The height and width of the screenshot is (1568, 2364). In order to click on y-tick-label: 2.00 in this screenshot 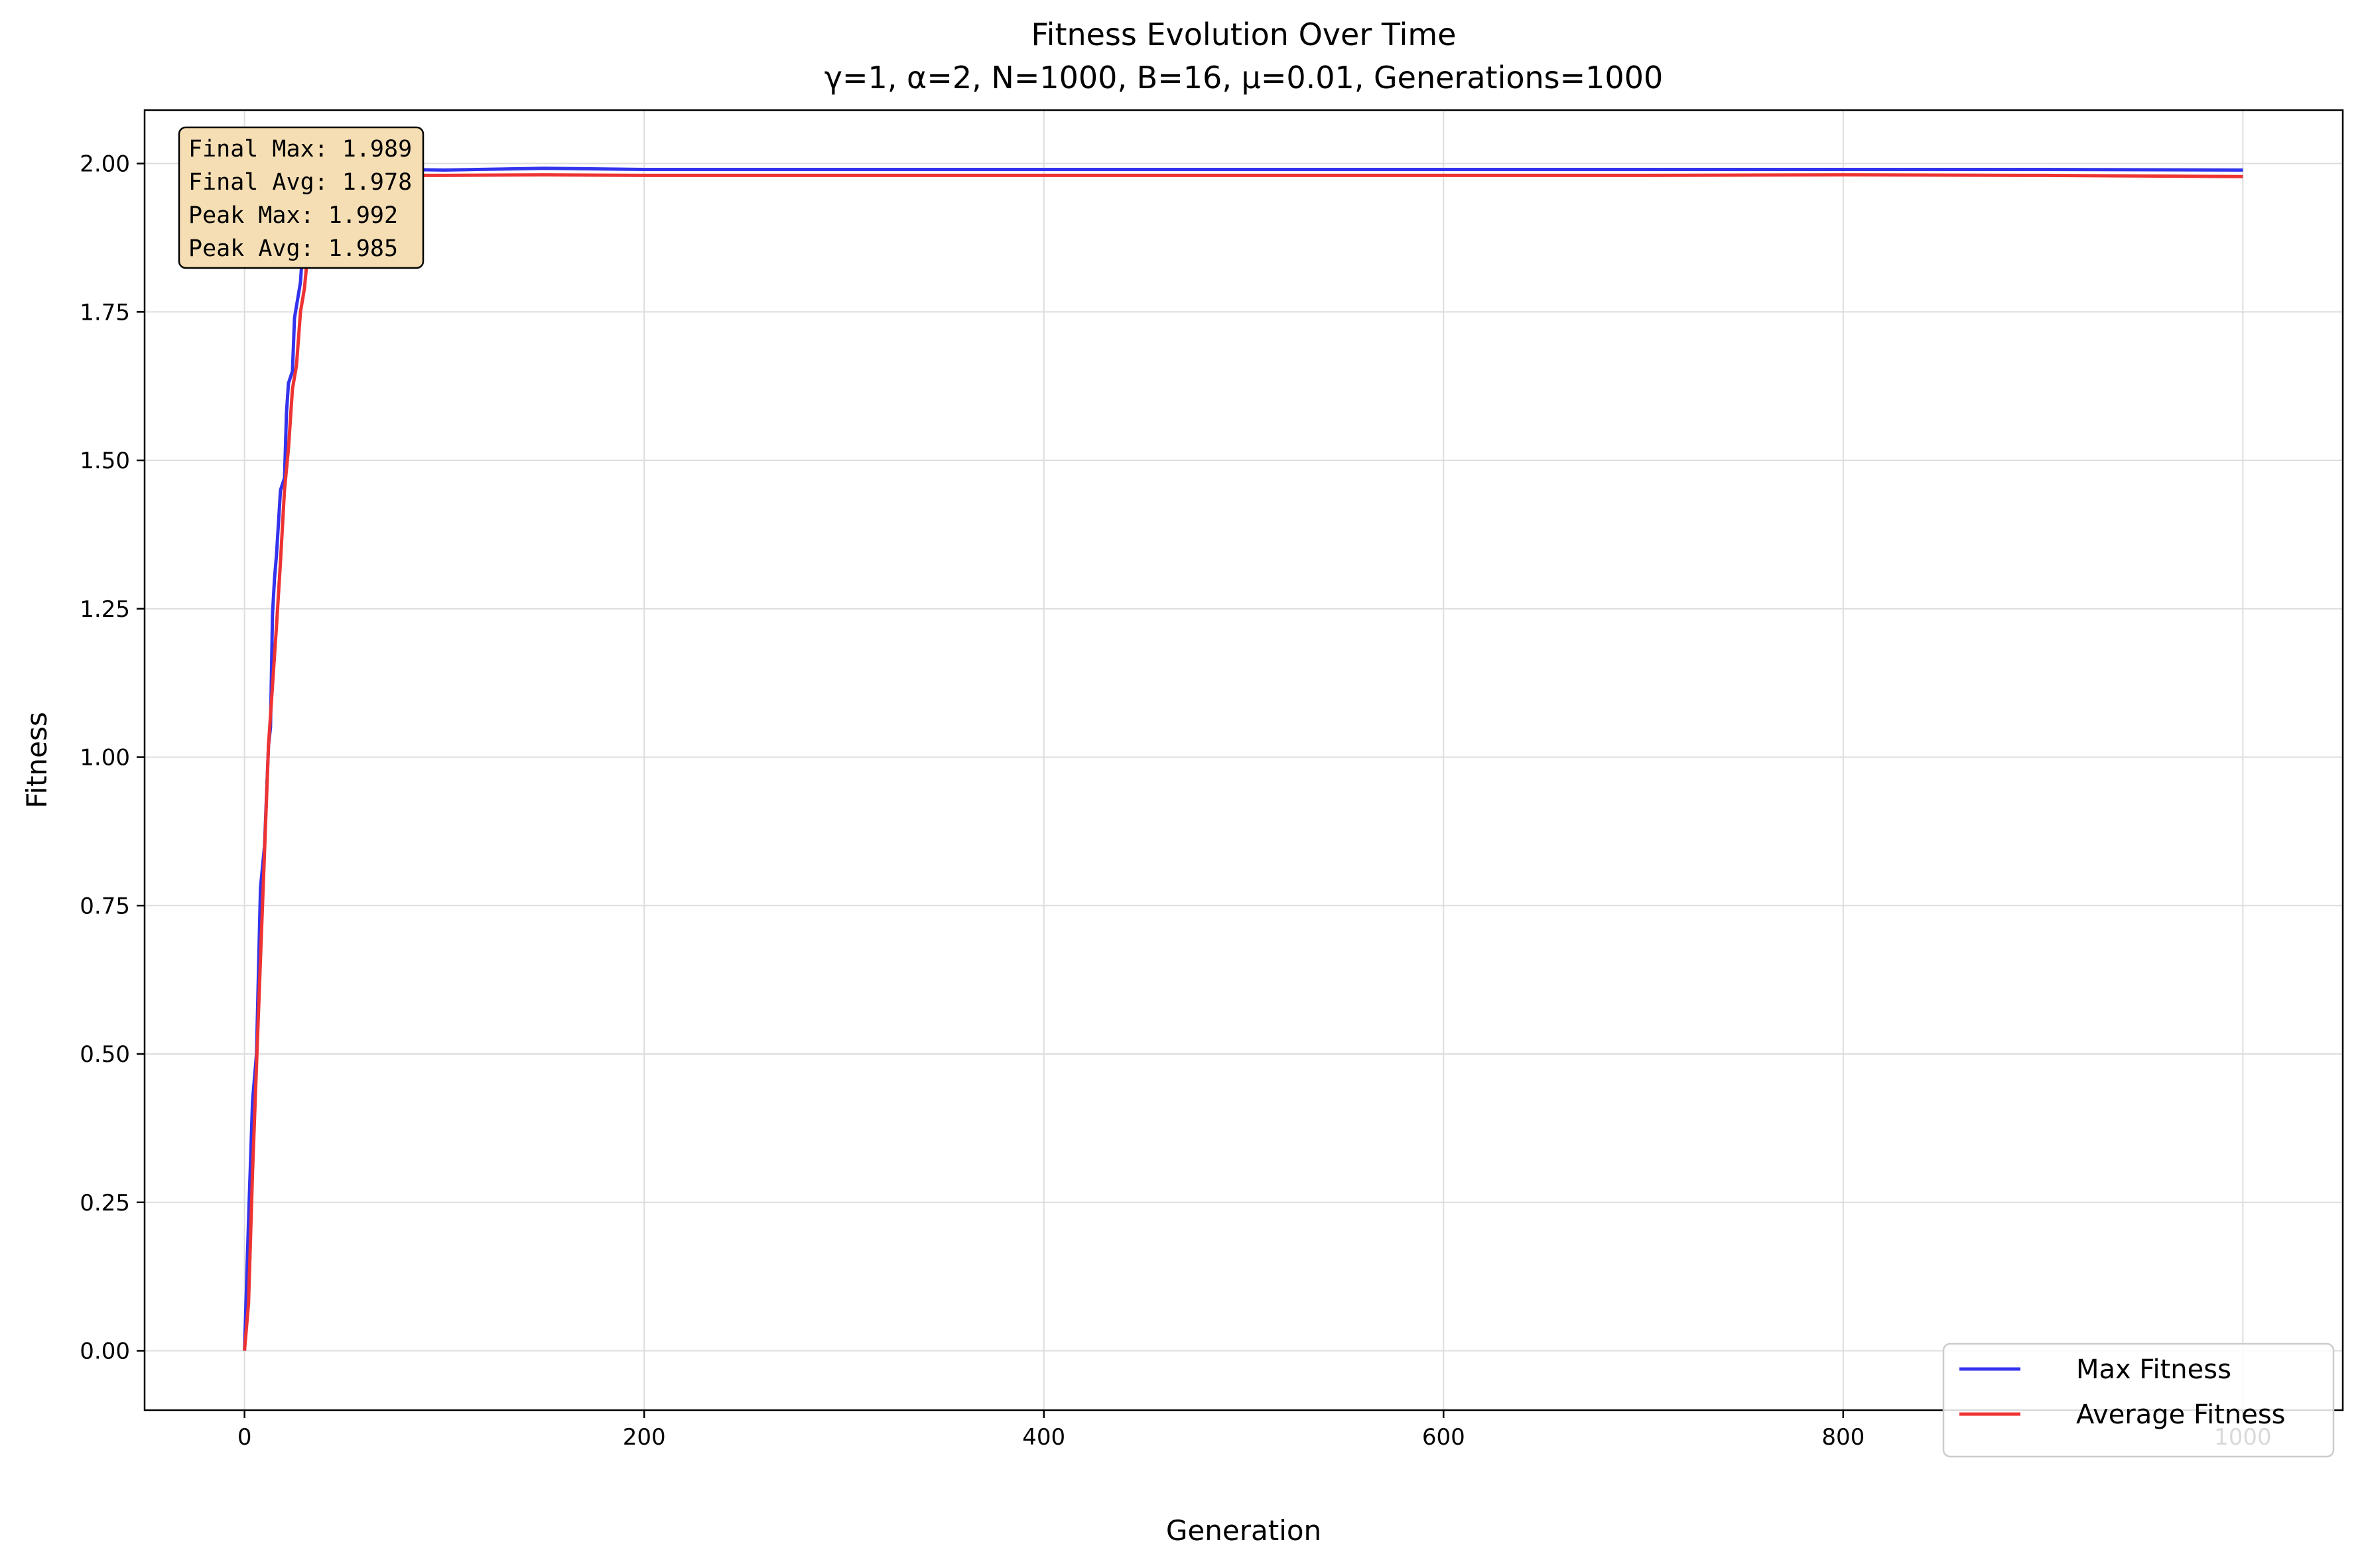, I will do `click(105, 165)`.